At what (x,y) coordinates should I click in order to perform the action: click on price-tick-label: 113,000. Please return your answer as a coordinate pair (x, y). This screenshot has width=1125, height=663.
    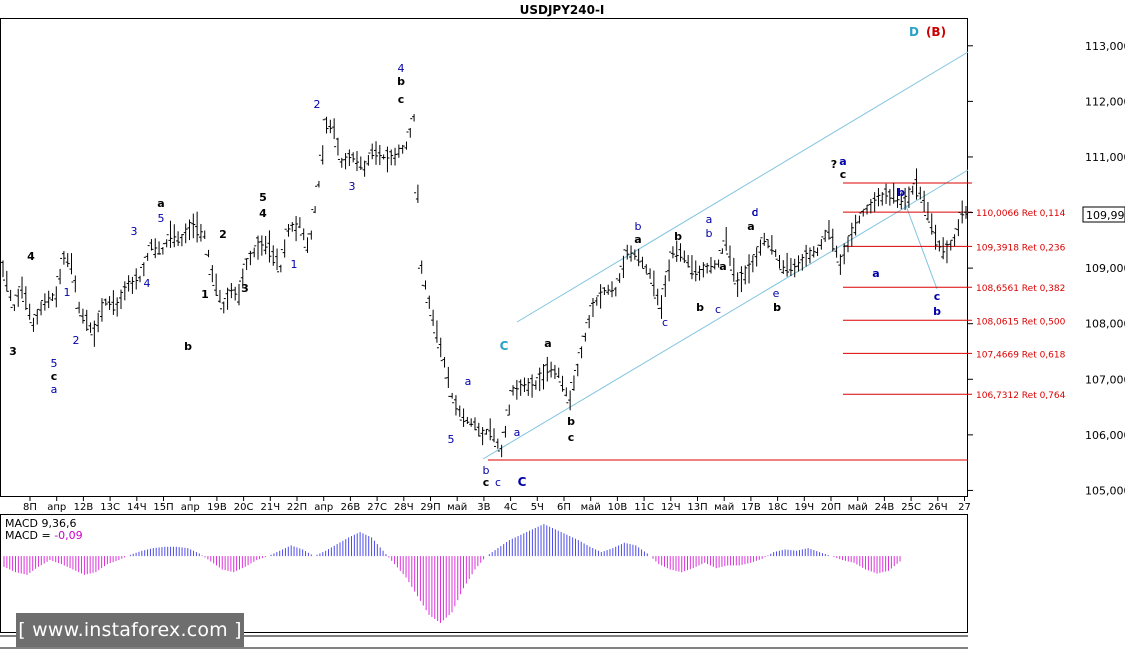
    Looking at the image, I should click on (1105, 46).